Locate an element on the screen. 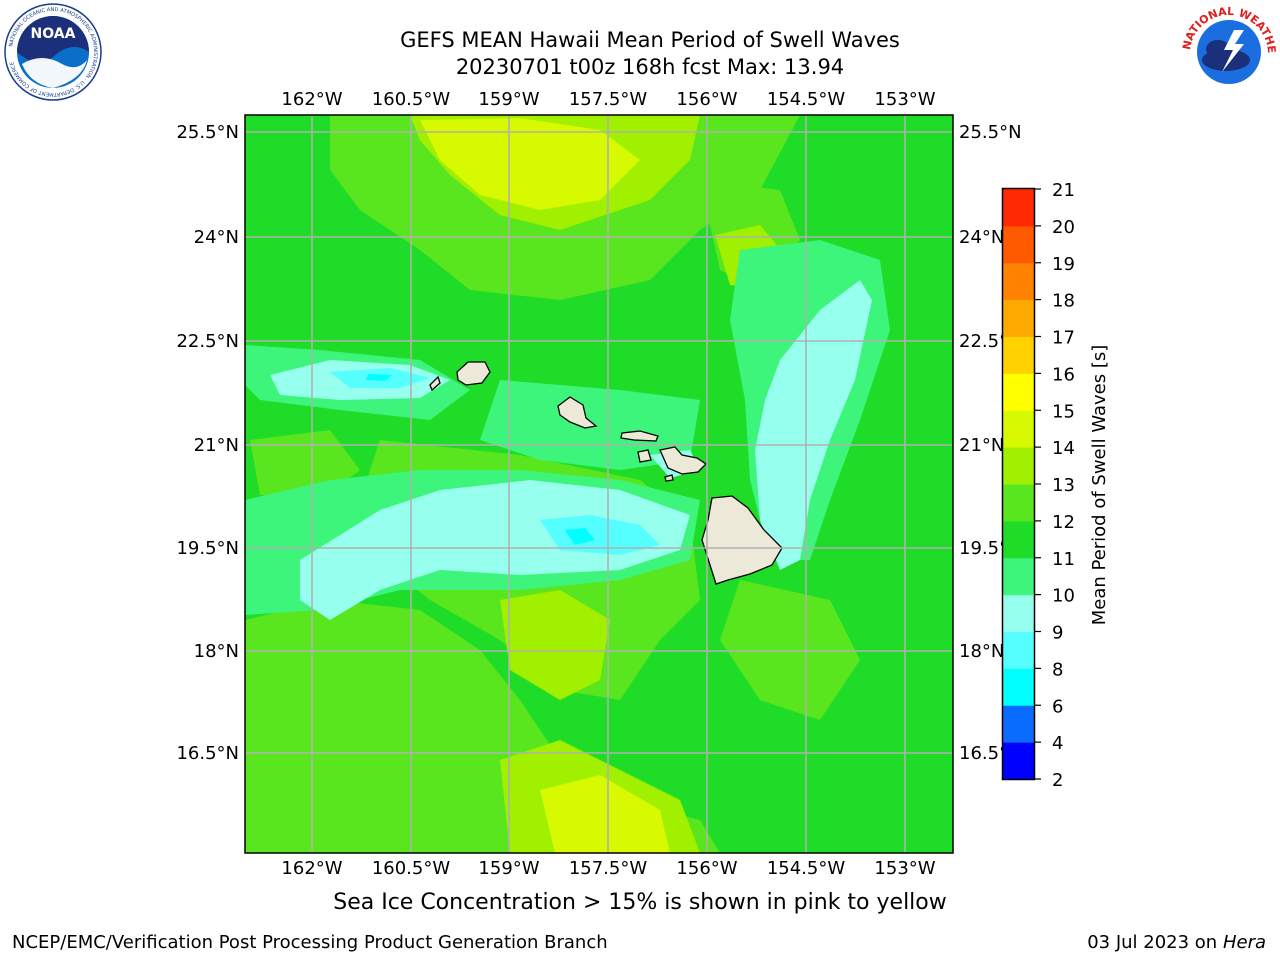 The image size is (1280, 960). colorbar-tick-label: 14 is located at coordinates (1063, 448).